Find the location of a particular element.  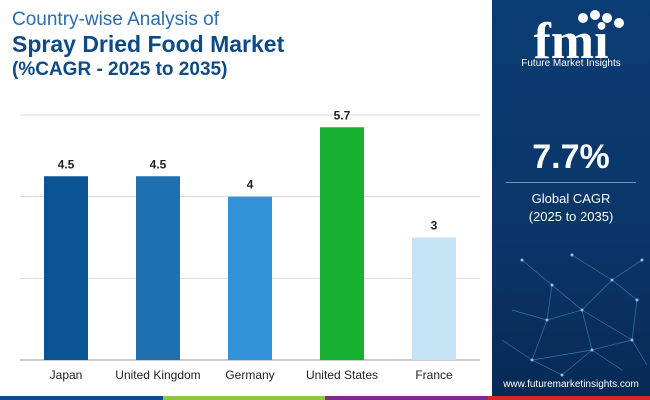

bar-japan is located at coordinates (66, 268).